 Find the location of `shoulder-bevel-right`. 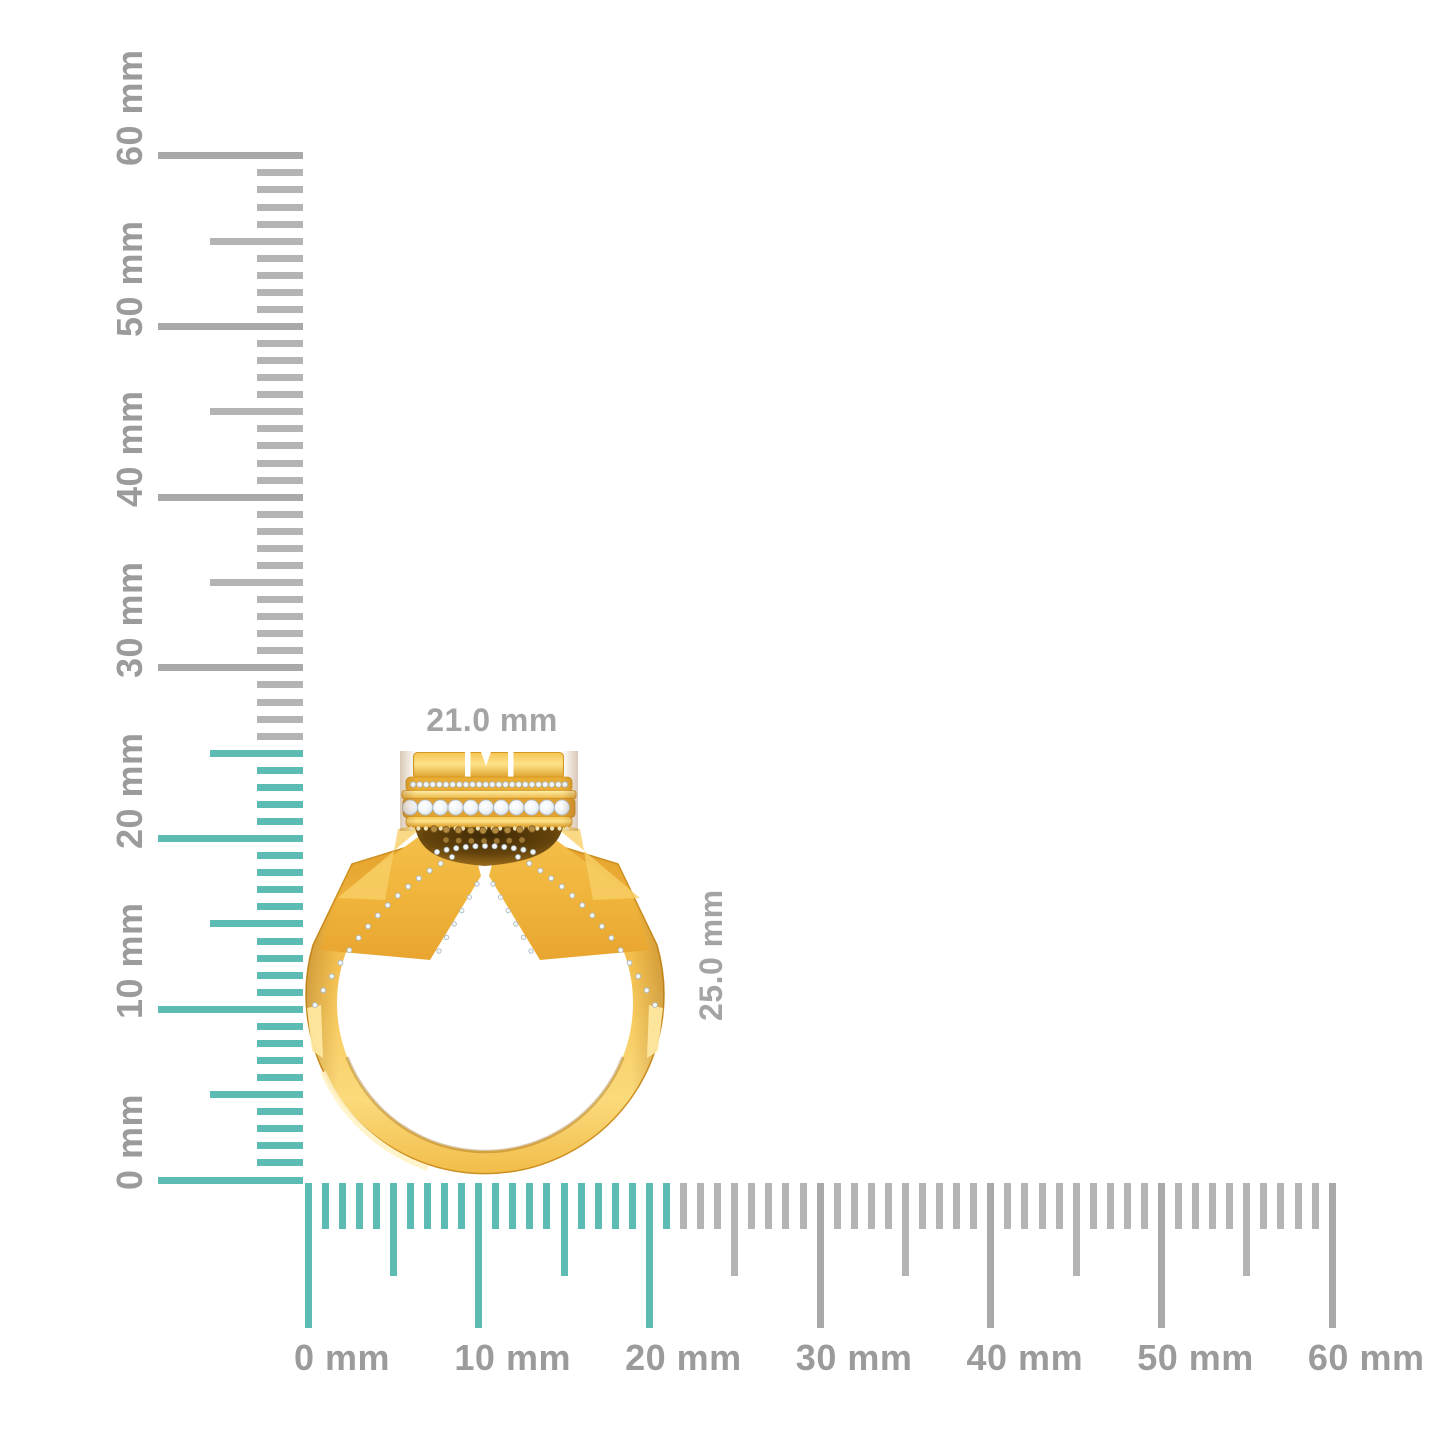

shoulder-bevel-right is located at coordinates (595, 861).